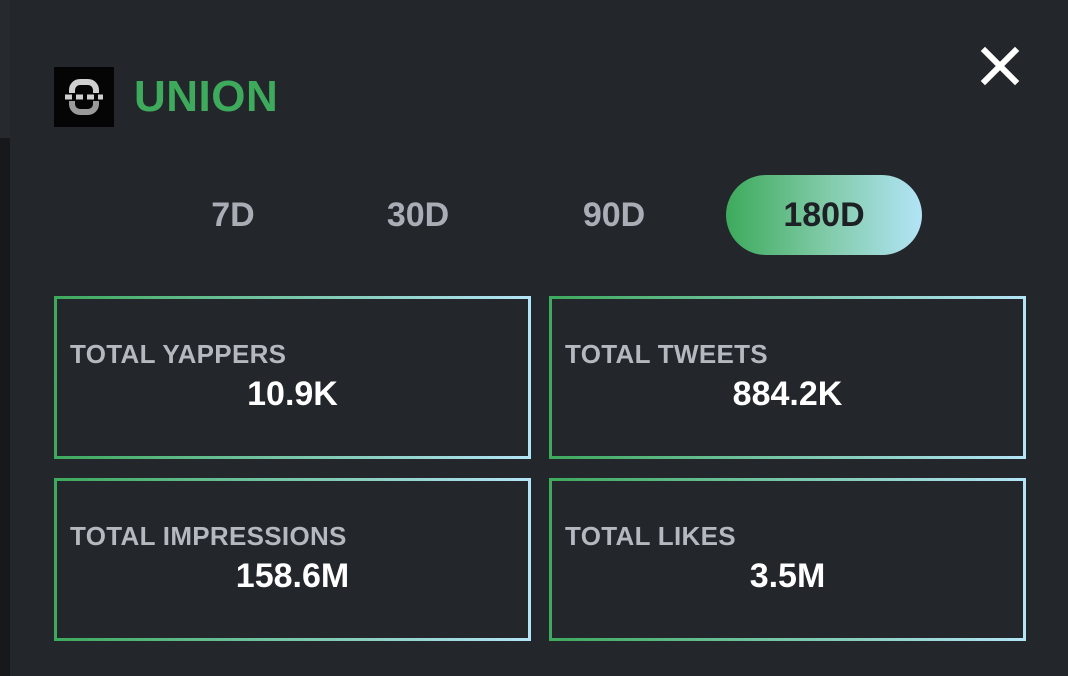 This screenshot has height=676, width=1068. I want to click on stat-value: 3.5M, so click(787, 576).